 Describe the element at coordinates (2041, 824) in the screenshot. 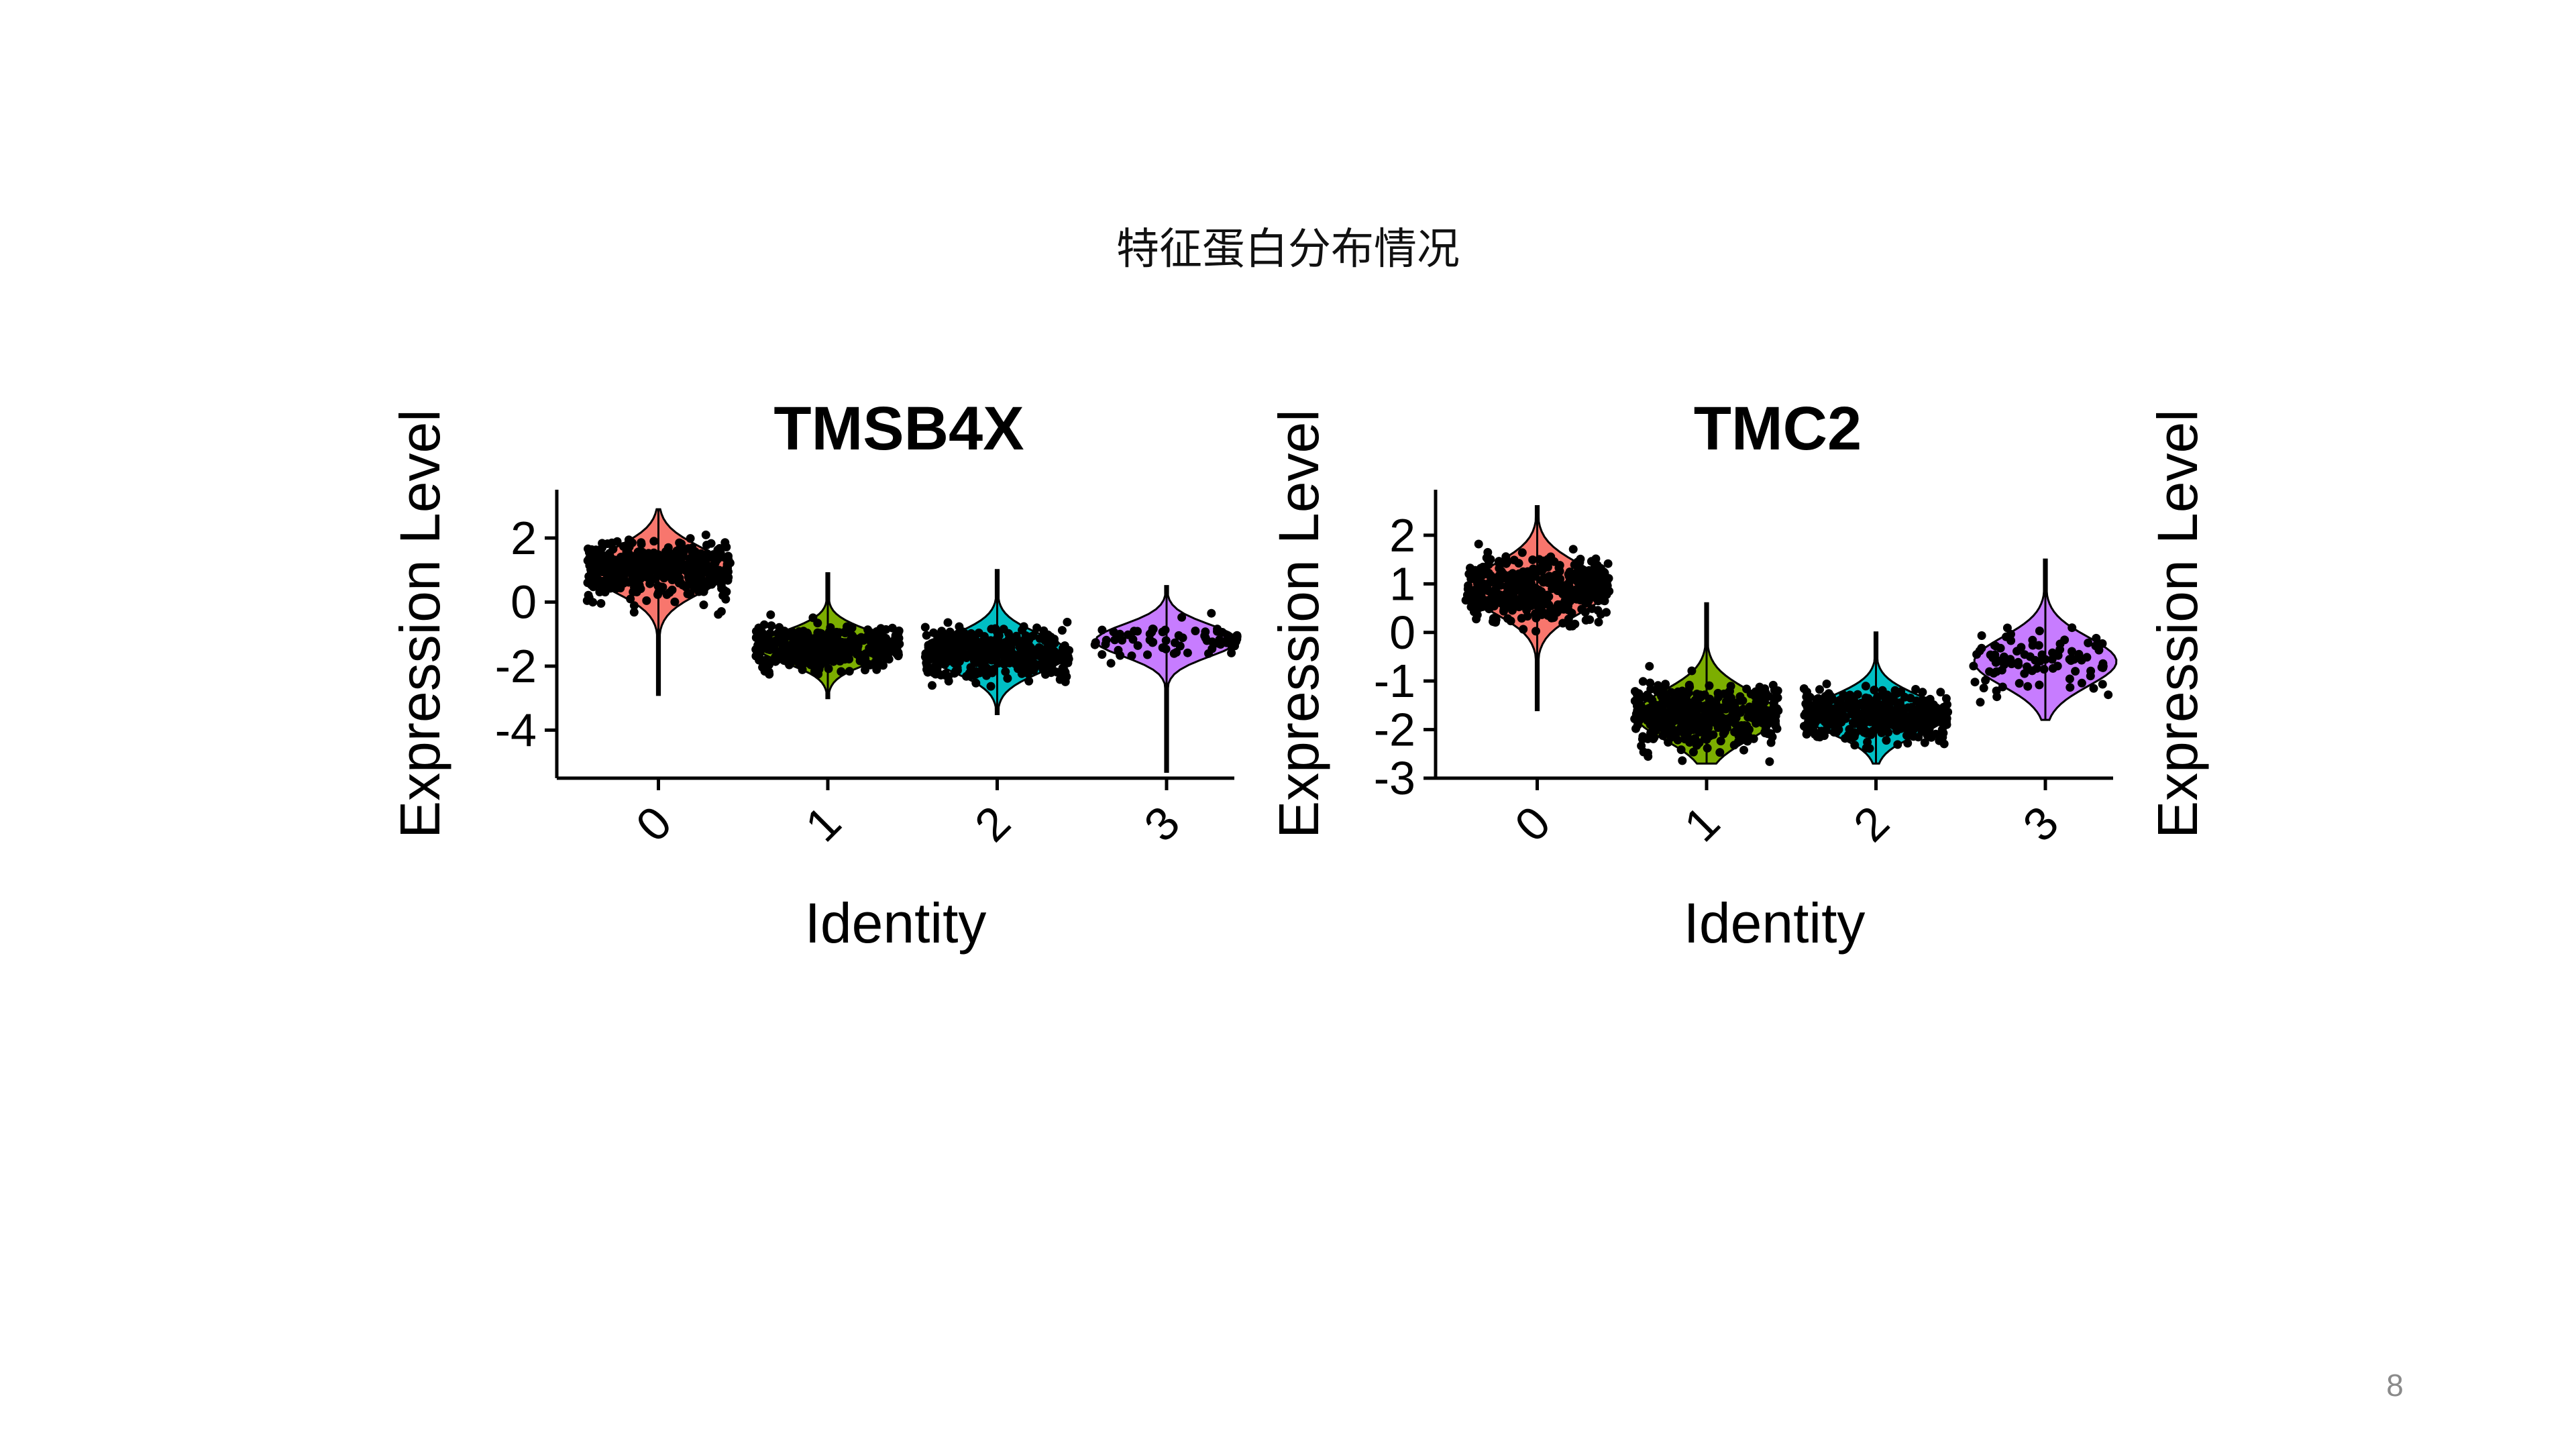

I see `x-tick-label: 3` at that location.